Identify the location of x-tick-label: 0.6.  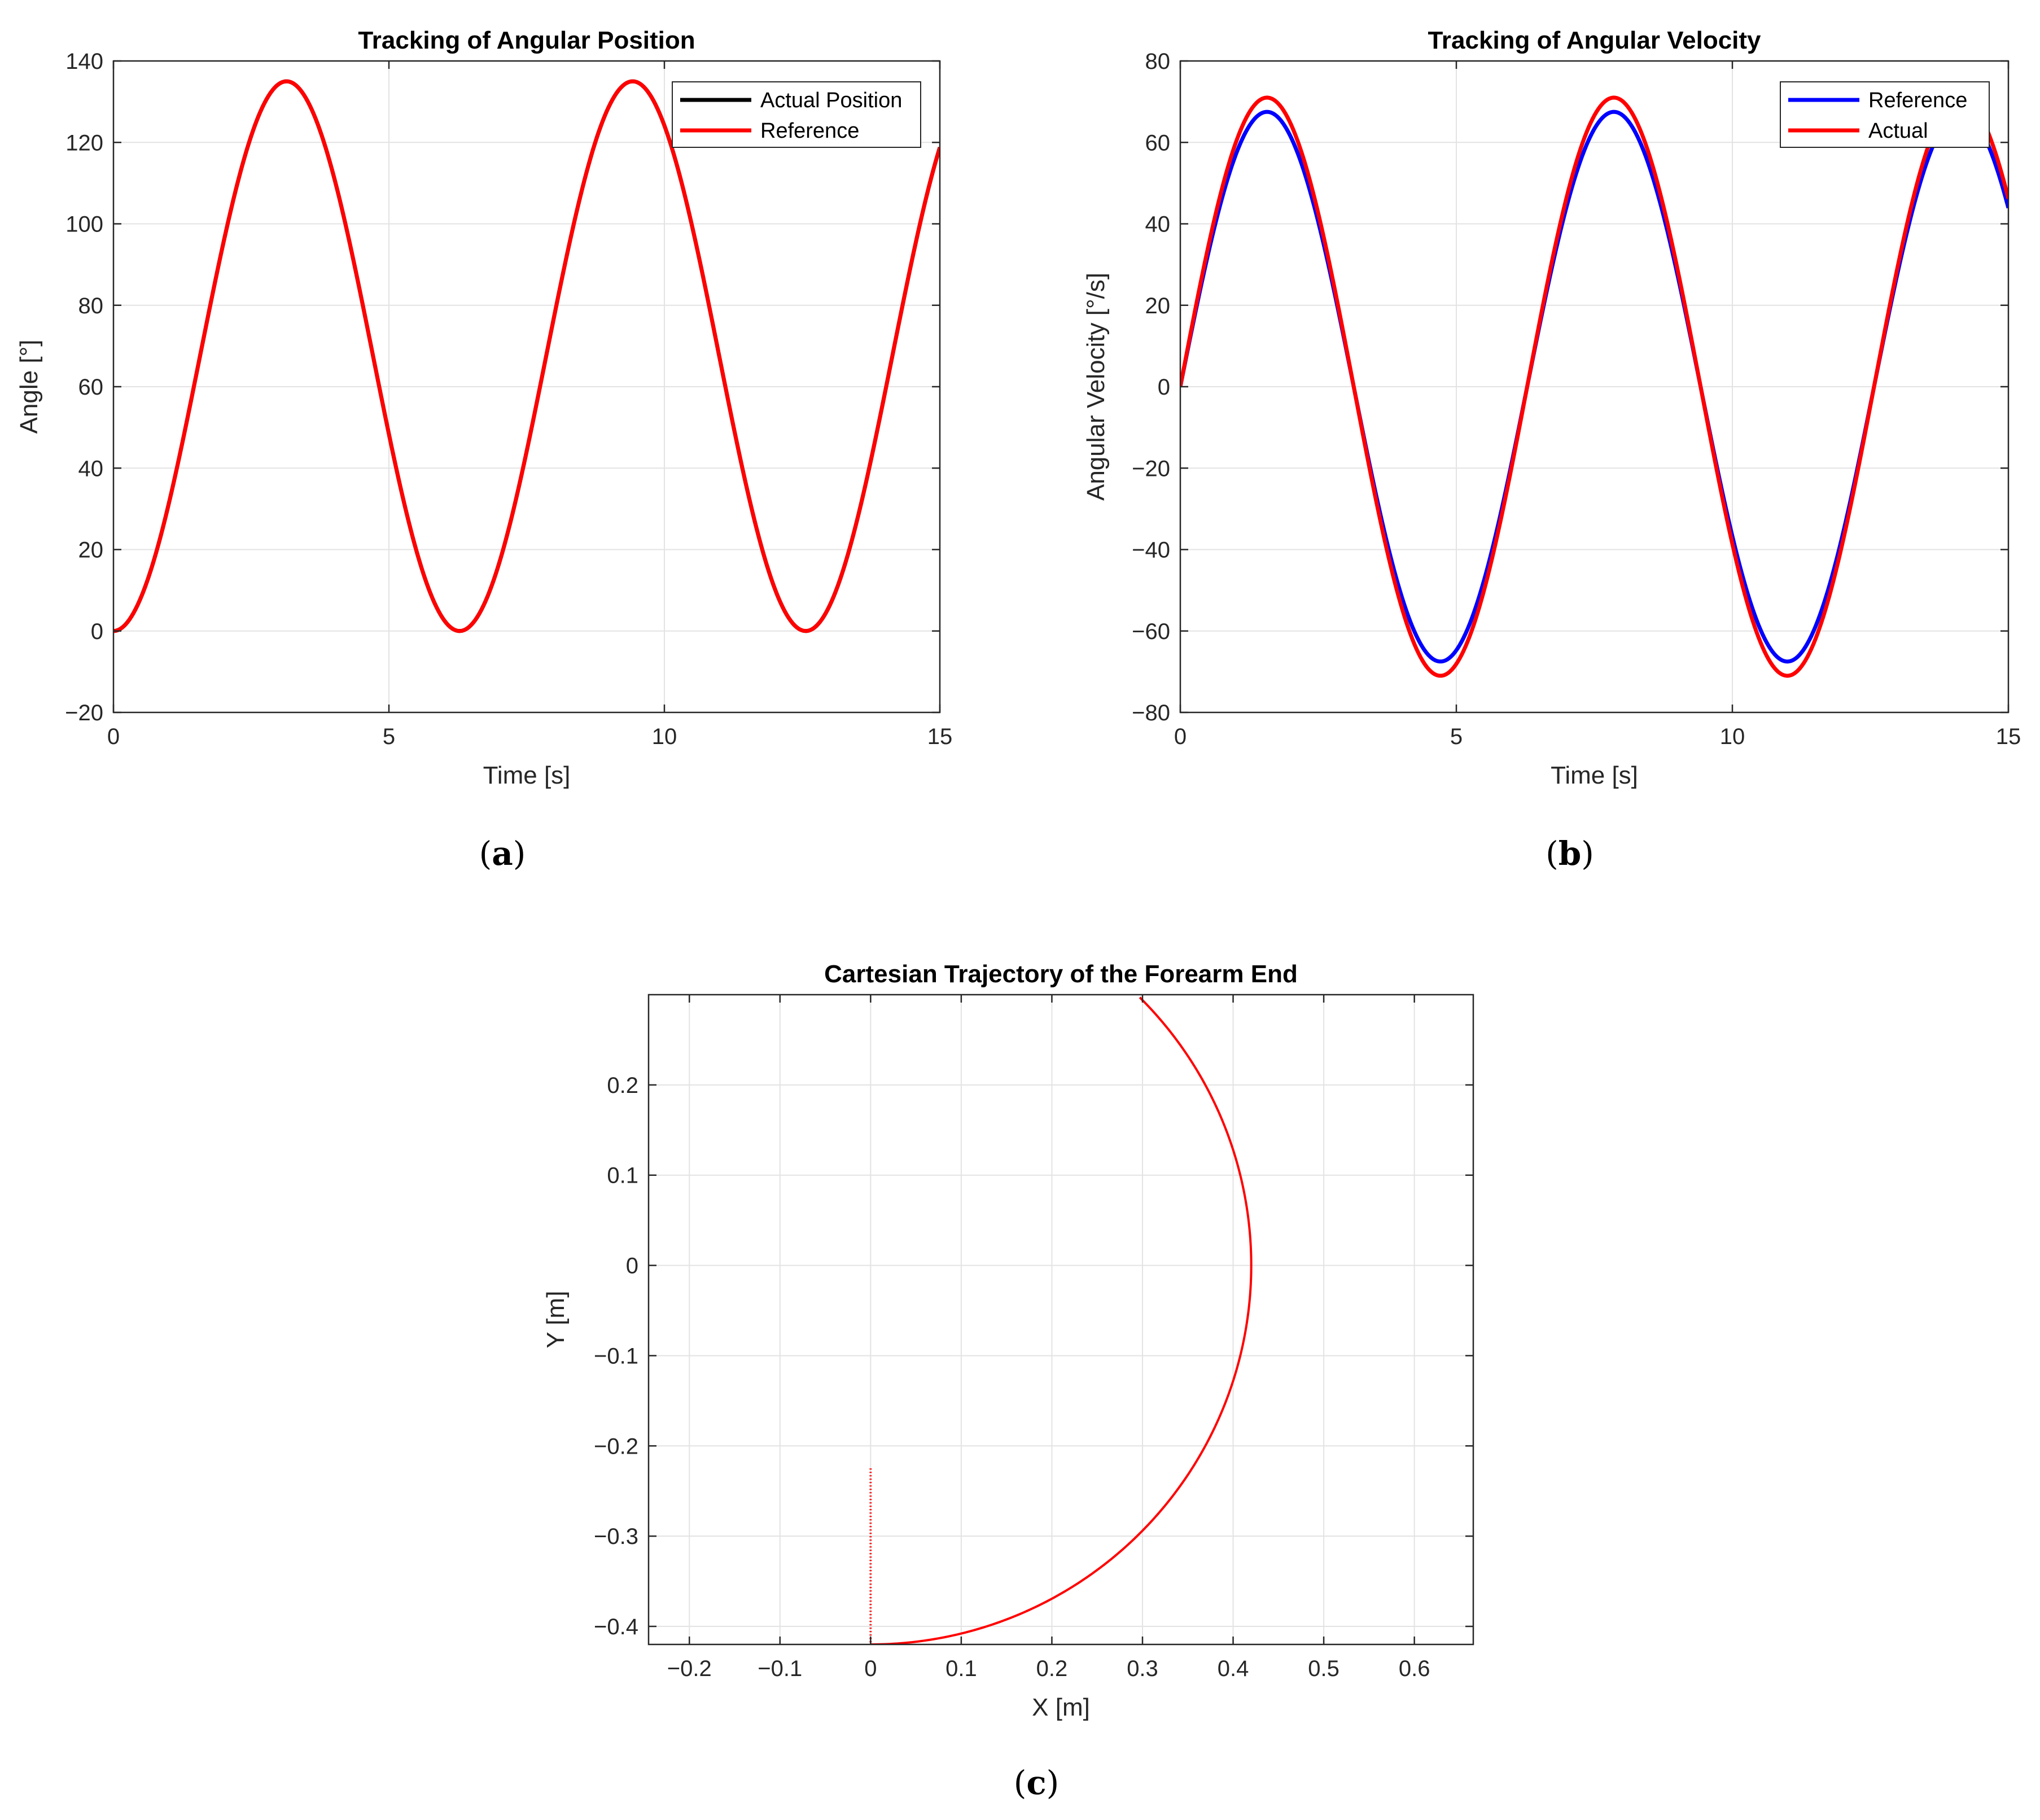
(1414, 1669).